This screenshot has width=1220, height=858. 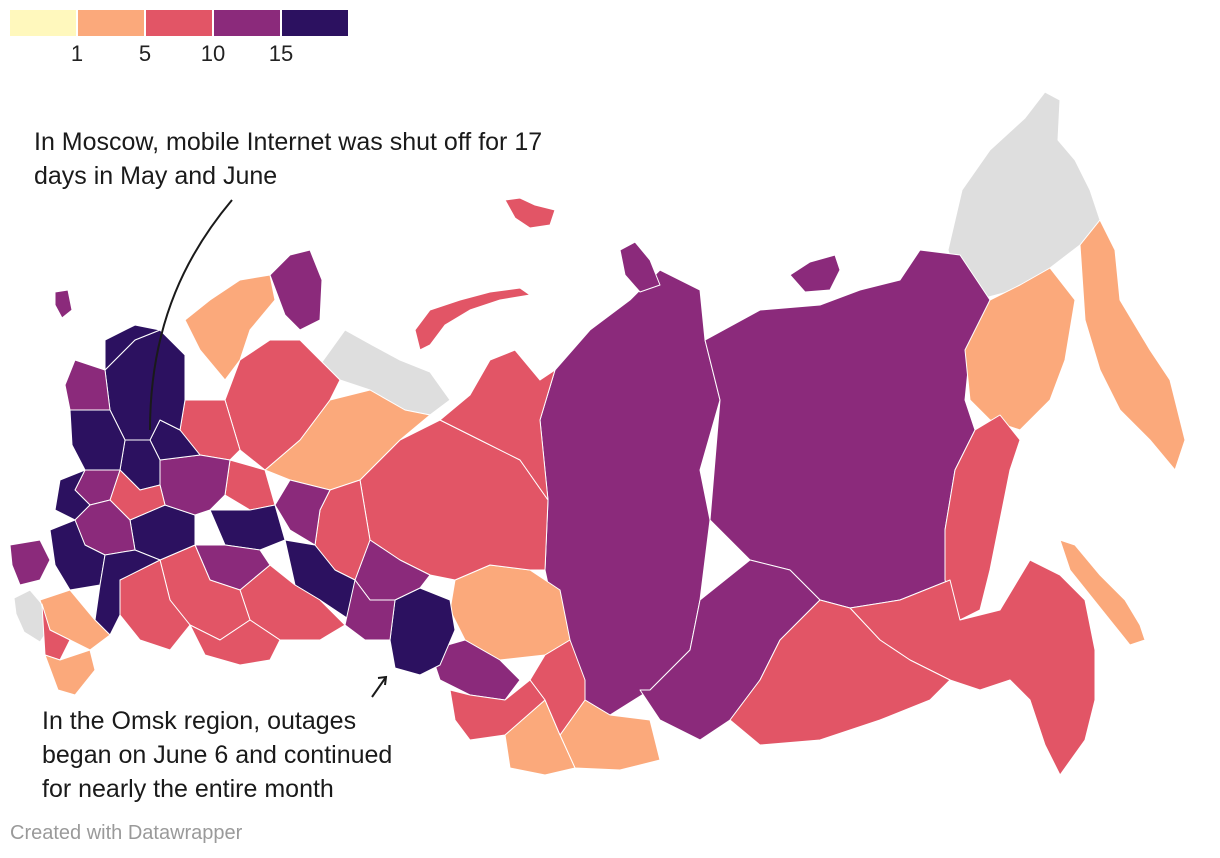 What do you see at coordinates (126, 833) in the screenshot?
I see `credit-text: Created with Datawrapper` at bounding box center [126, 833].